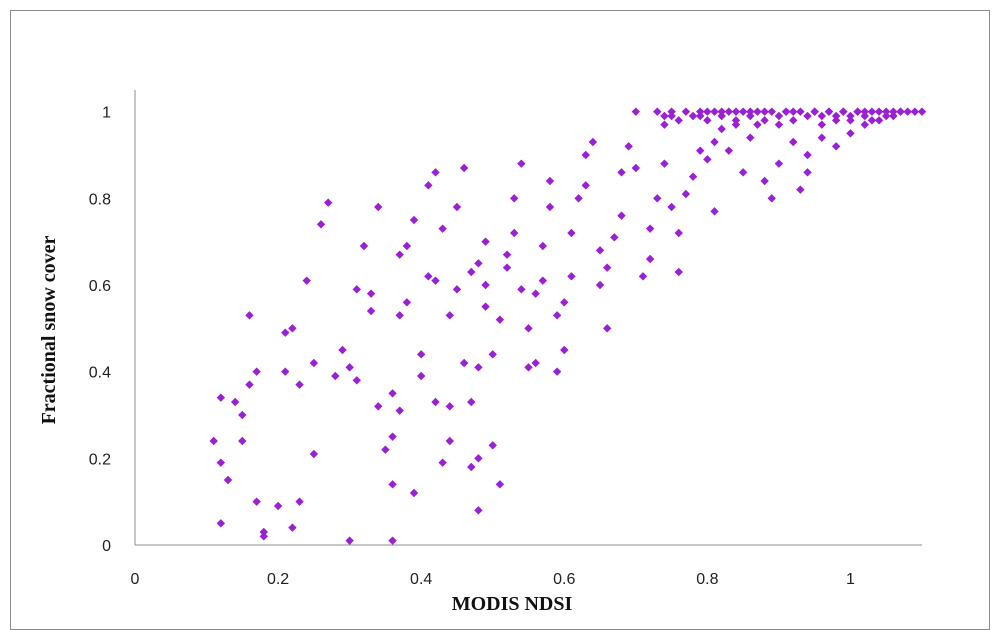 Image resolution: width=1002 pixels, height=630 pixels. I want to click on y-axis-title: Fractional snow cover, so click(49, 329).